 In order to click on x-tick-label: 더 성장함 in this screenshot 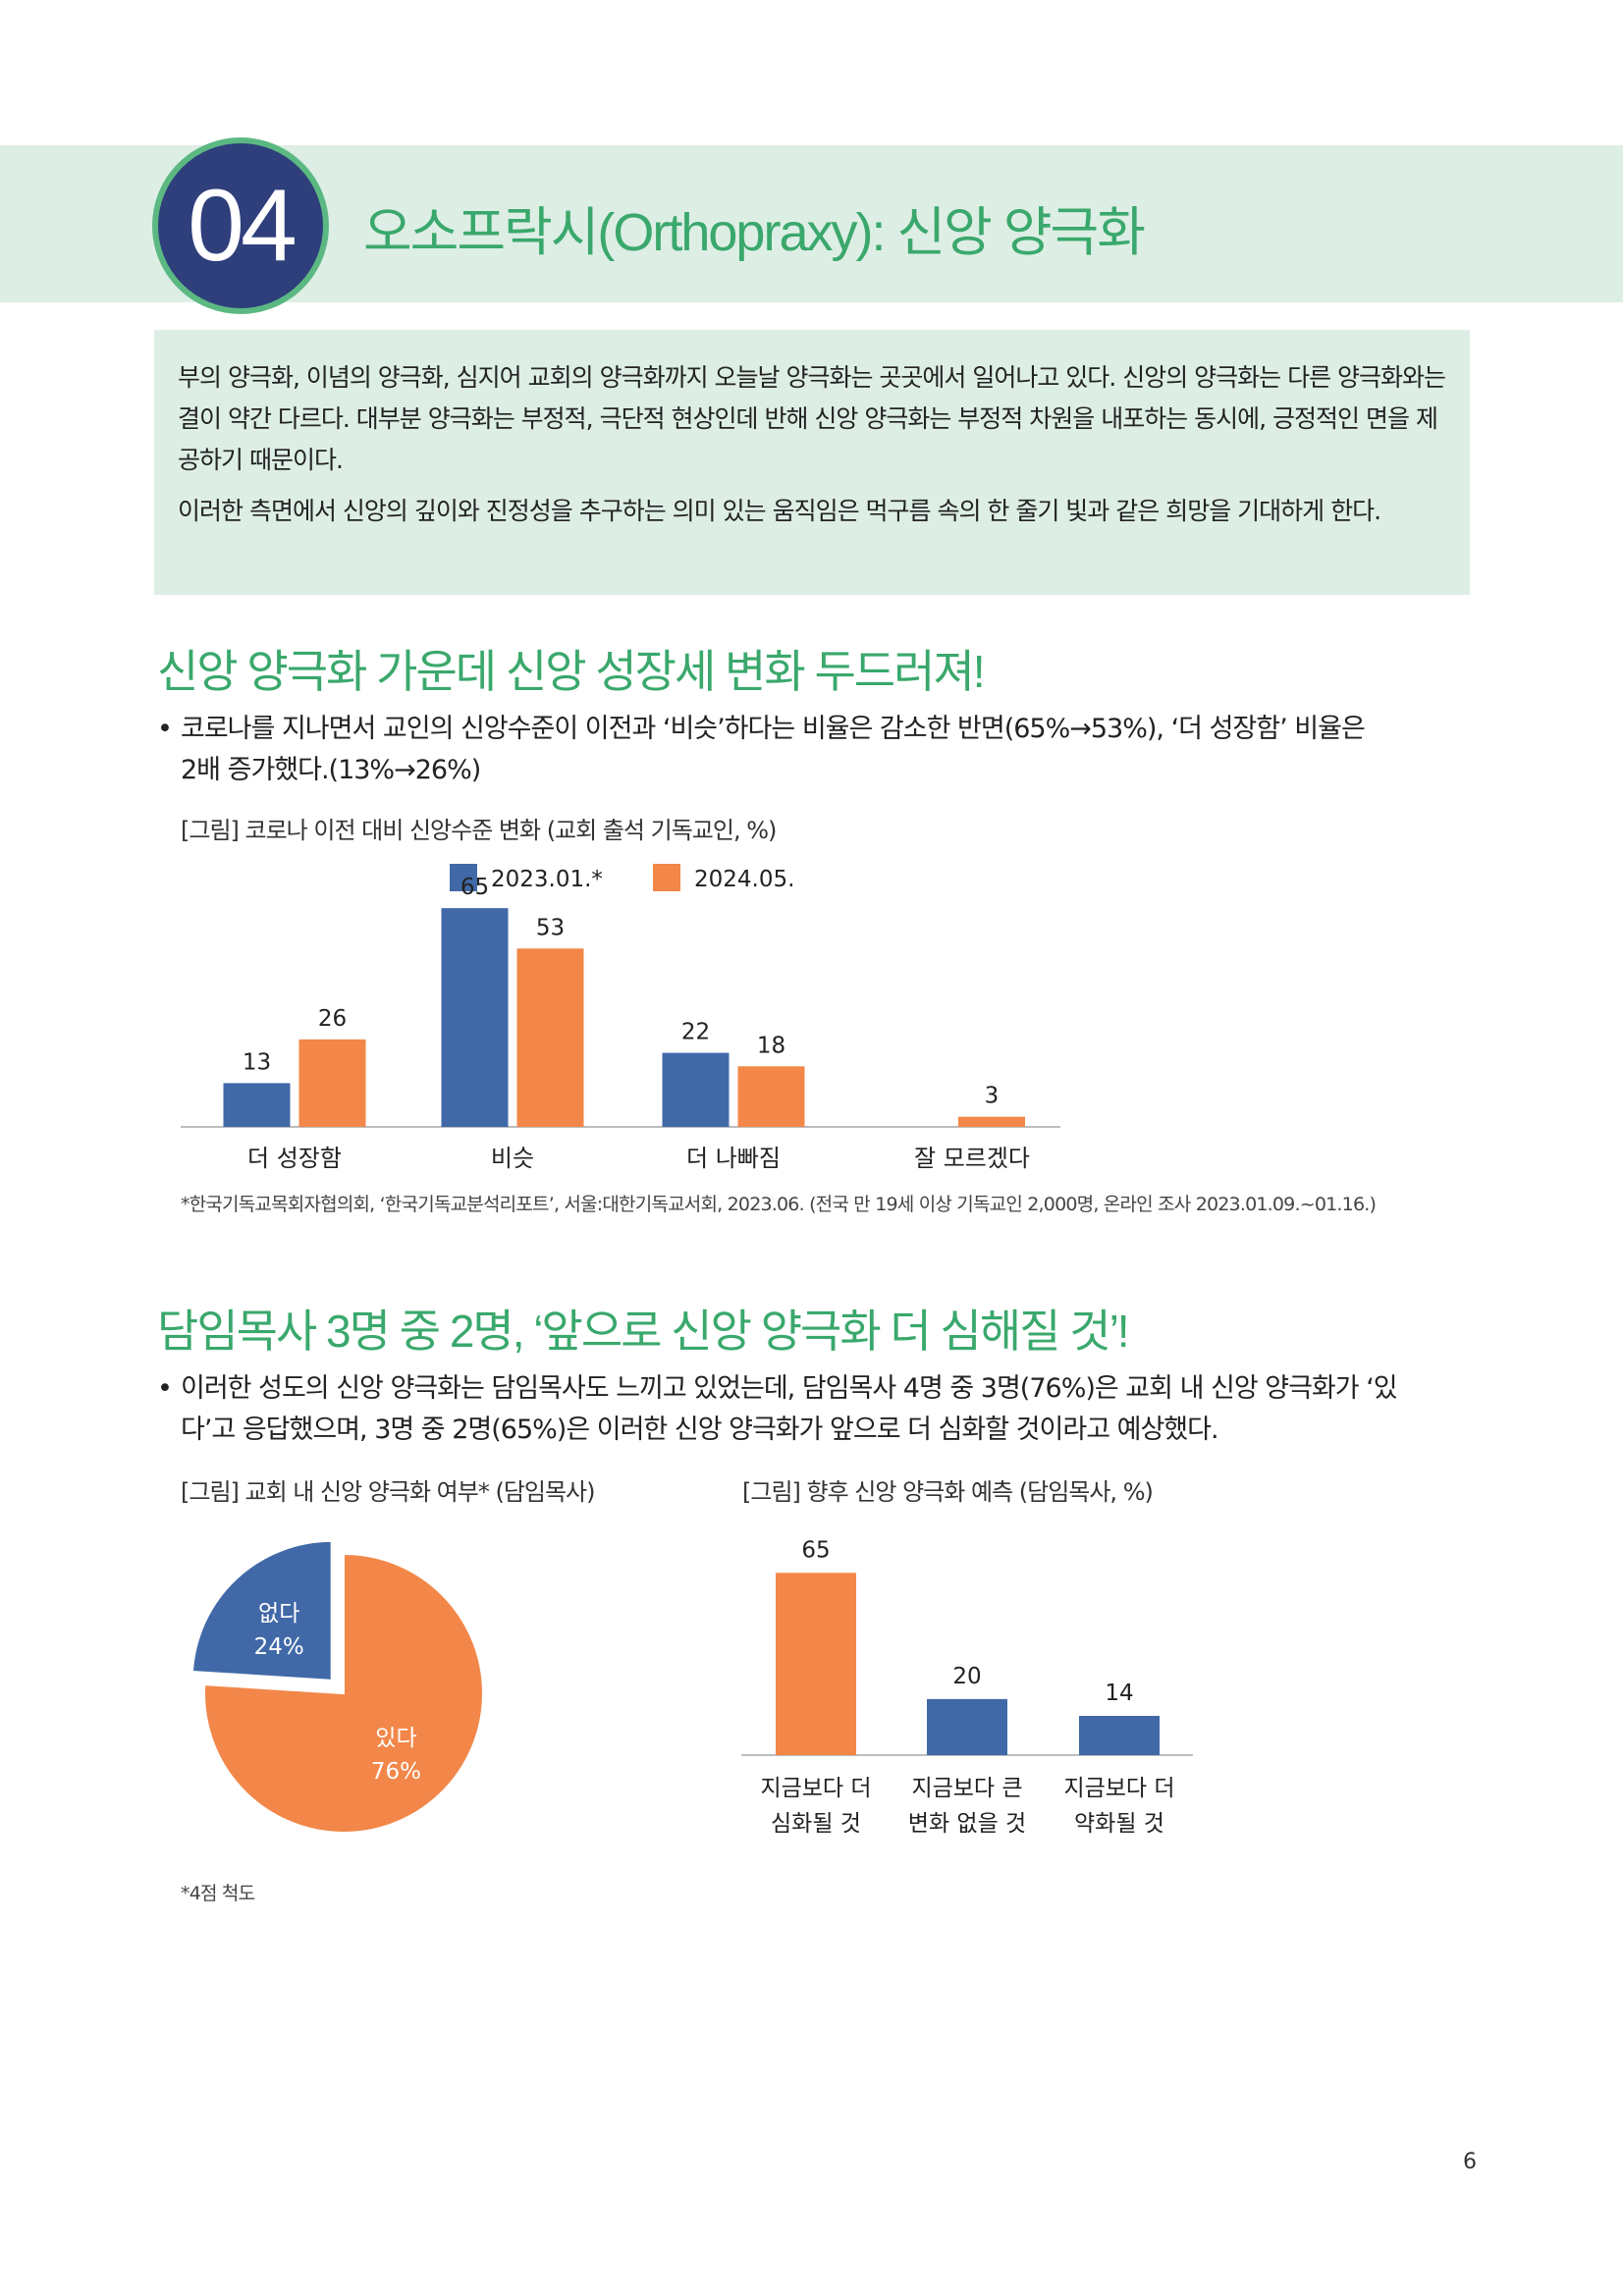, I will do `click(294, 1158)`.